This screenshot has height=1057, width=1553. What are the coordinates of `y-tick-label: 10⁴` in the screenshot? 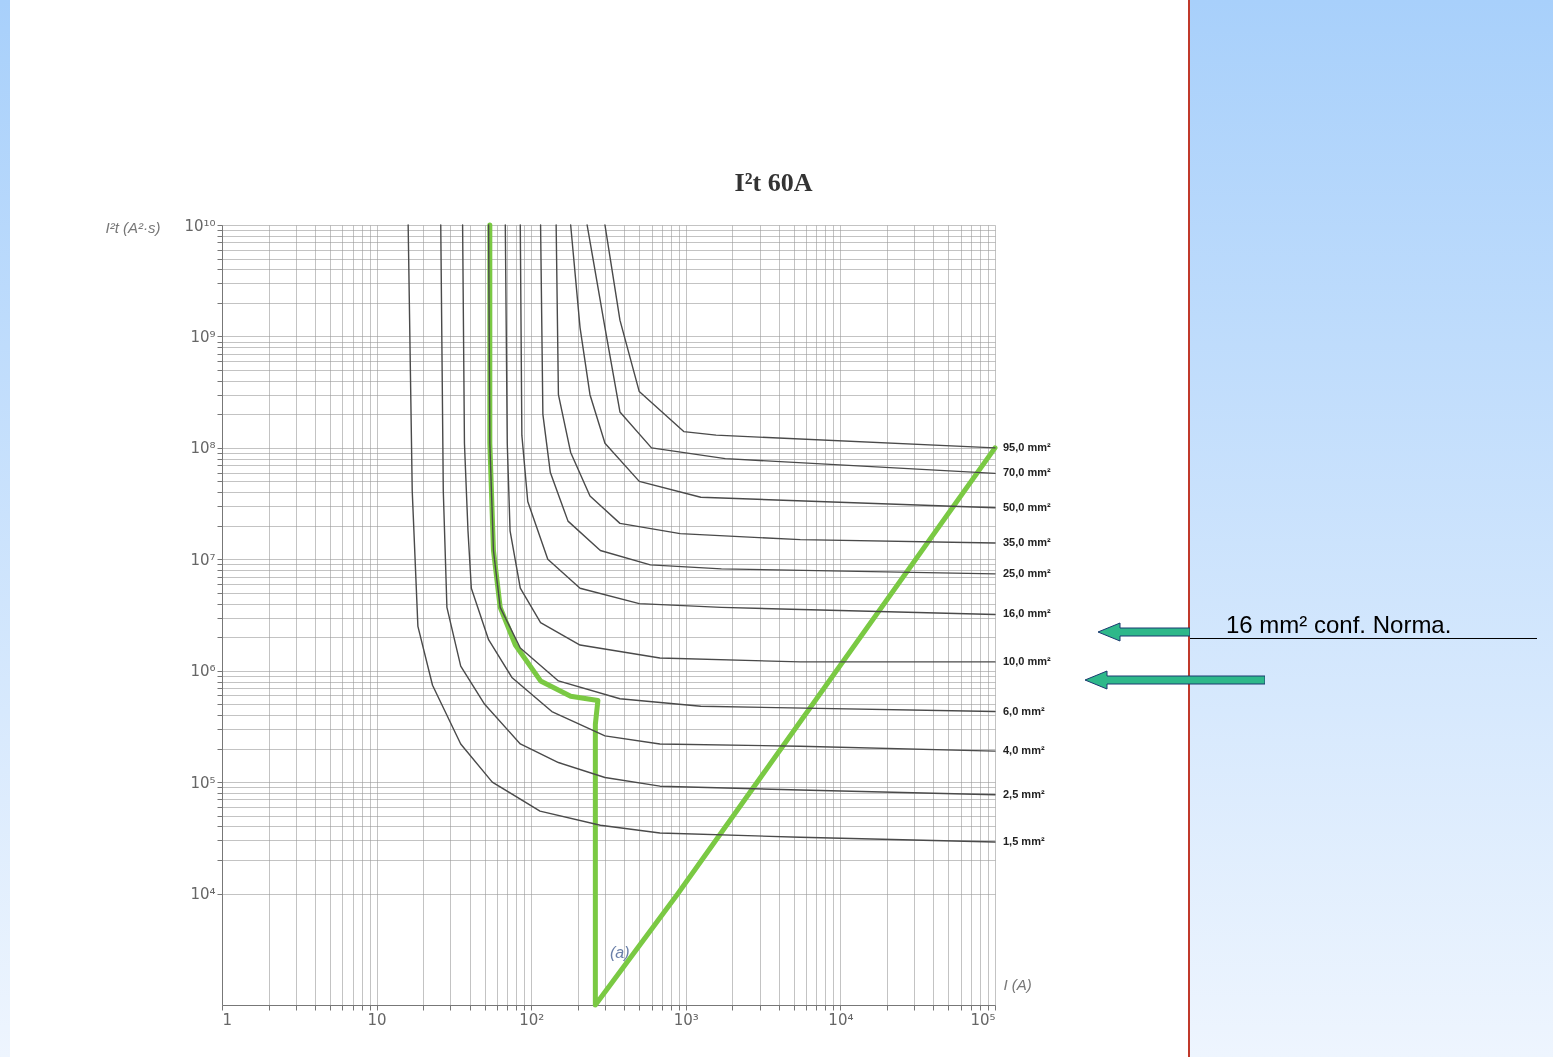 It's located at (203, 894).